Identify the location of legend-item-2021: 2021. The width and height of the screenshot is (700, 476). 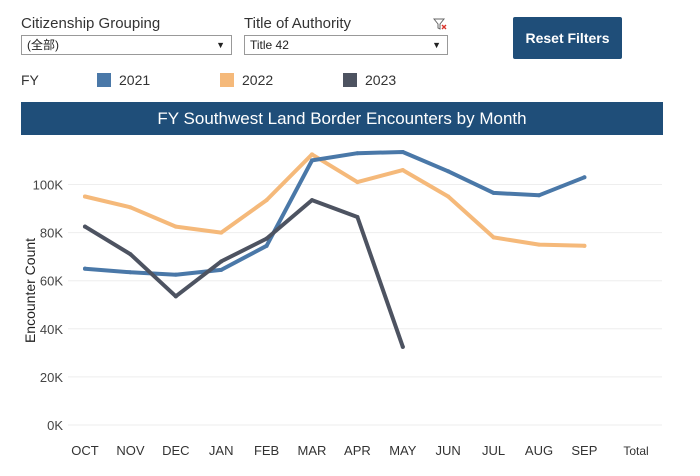
(123, 80).